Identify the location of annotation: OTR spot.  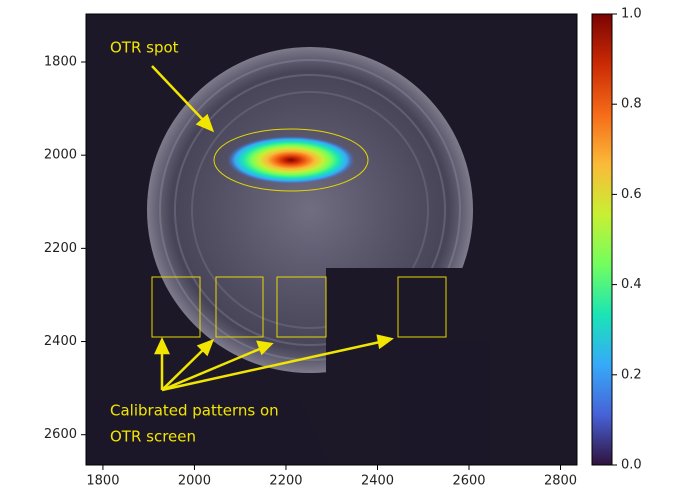
(144, 48).